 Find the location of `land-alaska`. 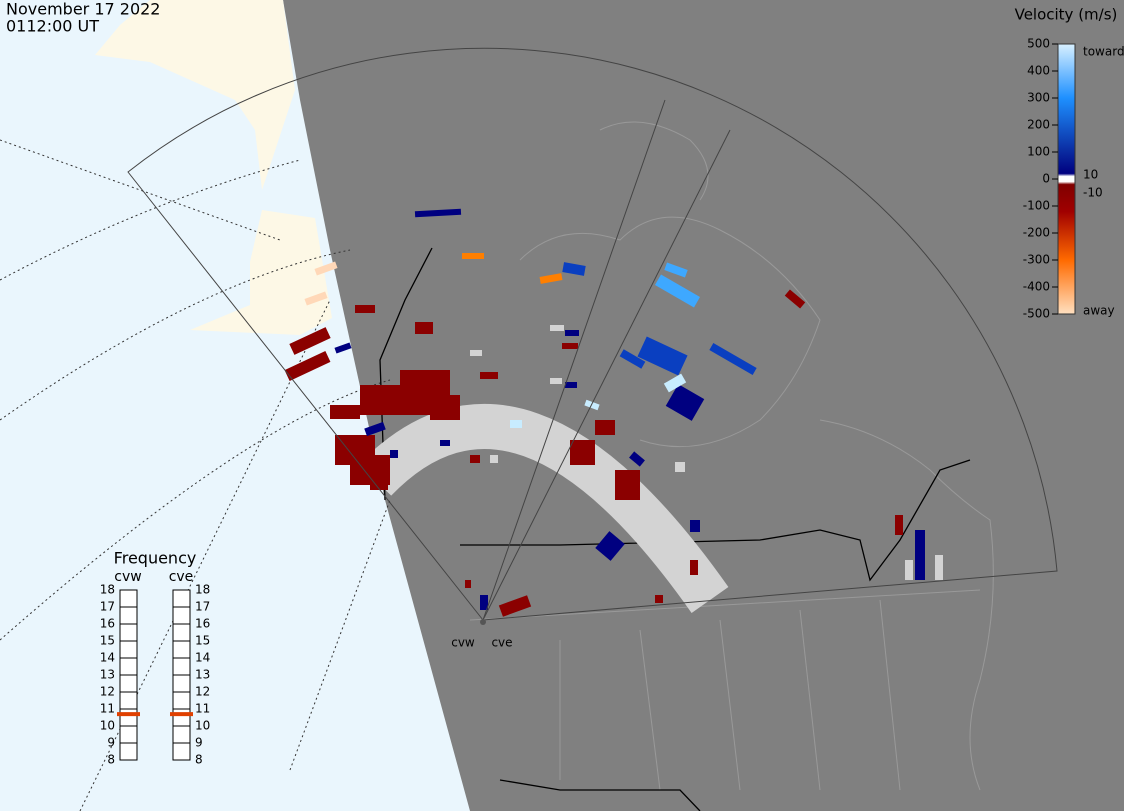

land-alaska is located at coordinates (261, 272).